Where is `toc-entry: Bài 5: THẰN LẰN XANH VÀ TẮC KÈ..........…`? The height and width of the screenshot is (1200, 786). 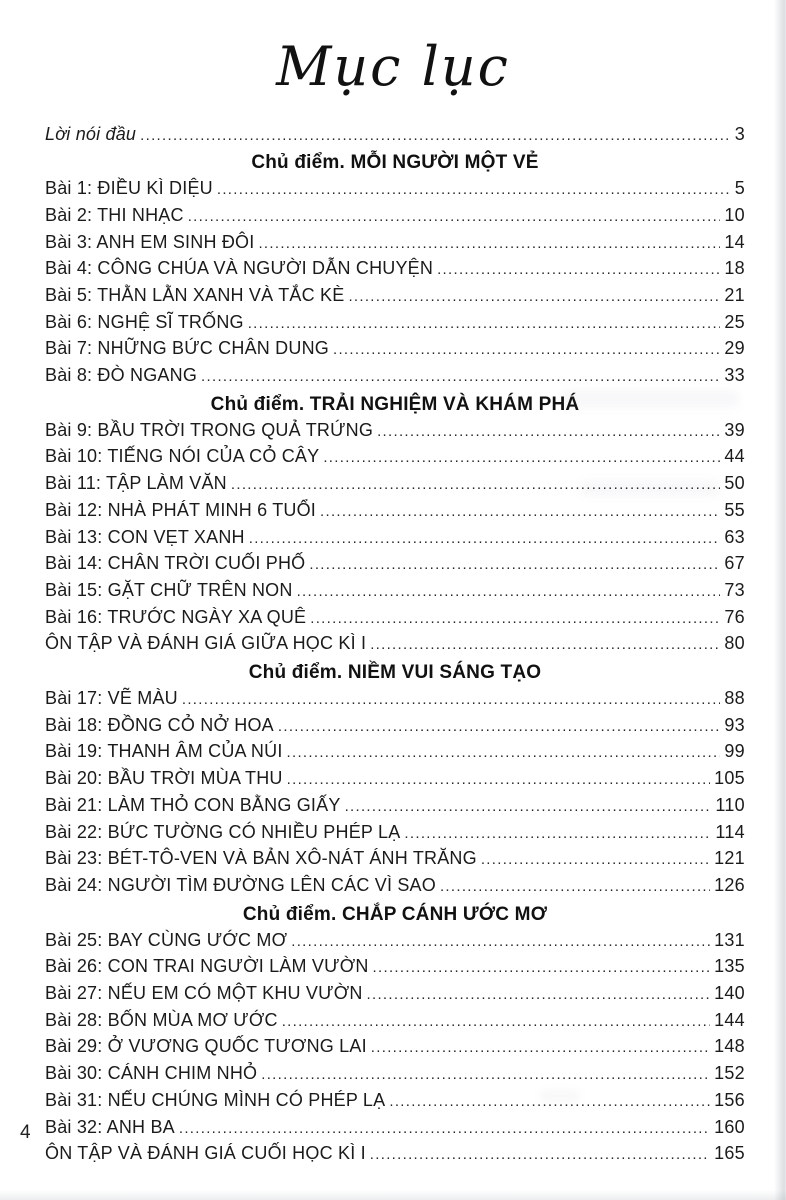 toc-entry: Bài 5: THẰN LẰN XANH VÀ TẮC KÈ..........… is located at coordinates (395, 296).